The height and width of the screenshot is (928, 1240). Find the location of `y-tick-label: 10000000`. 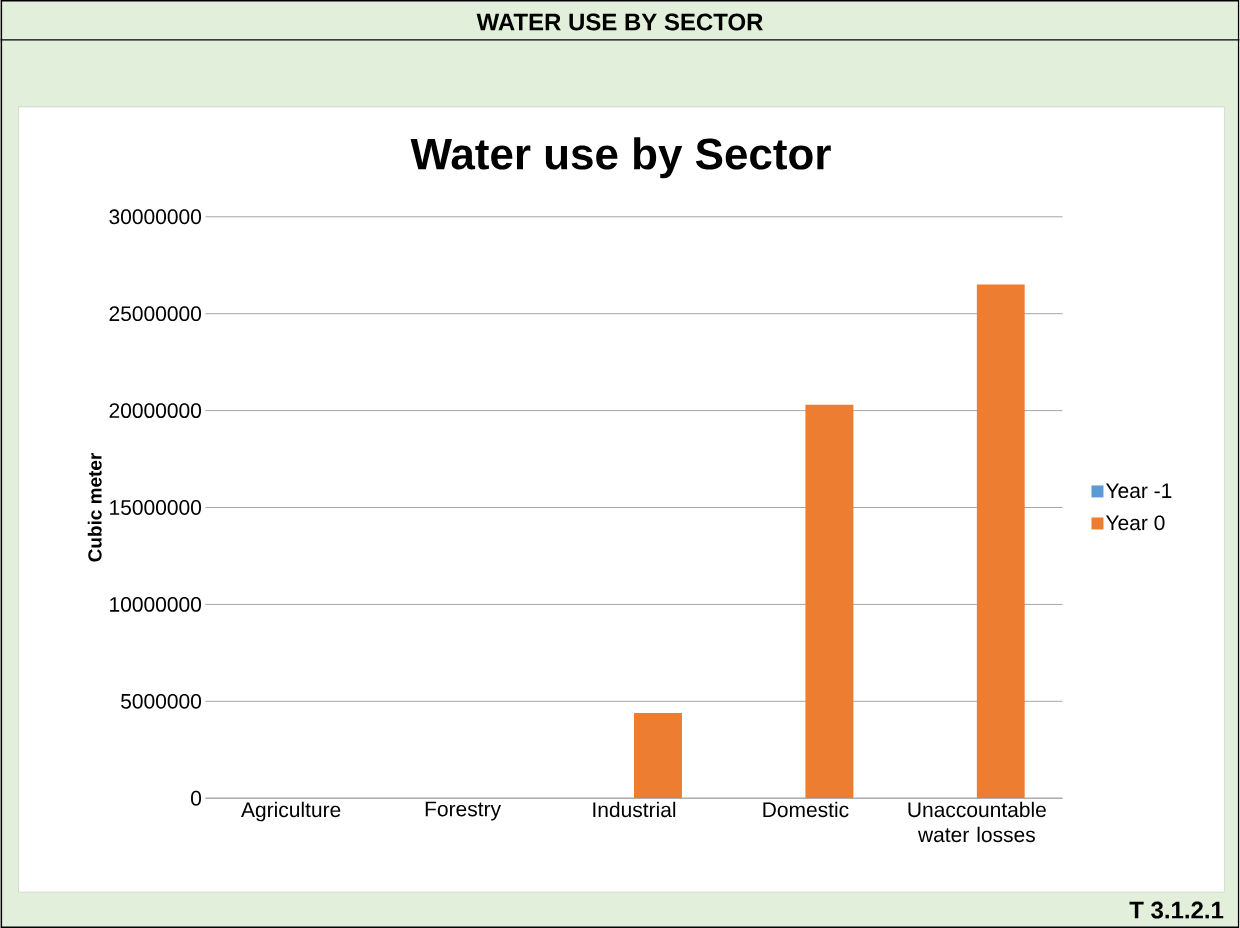

y-tick-label: 10000000 is located at coordinates (156, 604).